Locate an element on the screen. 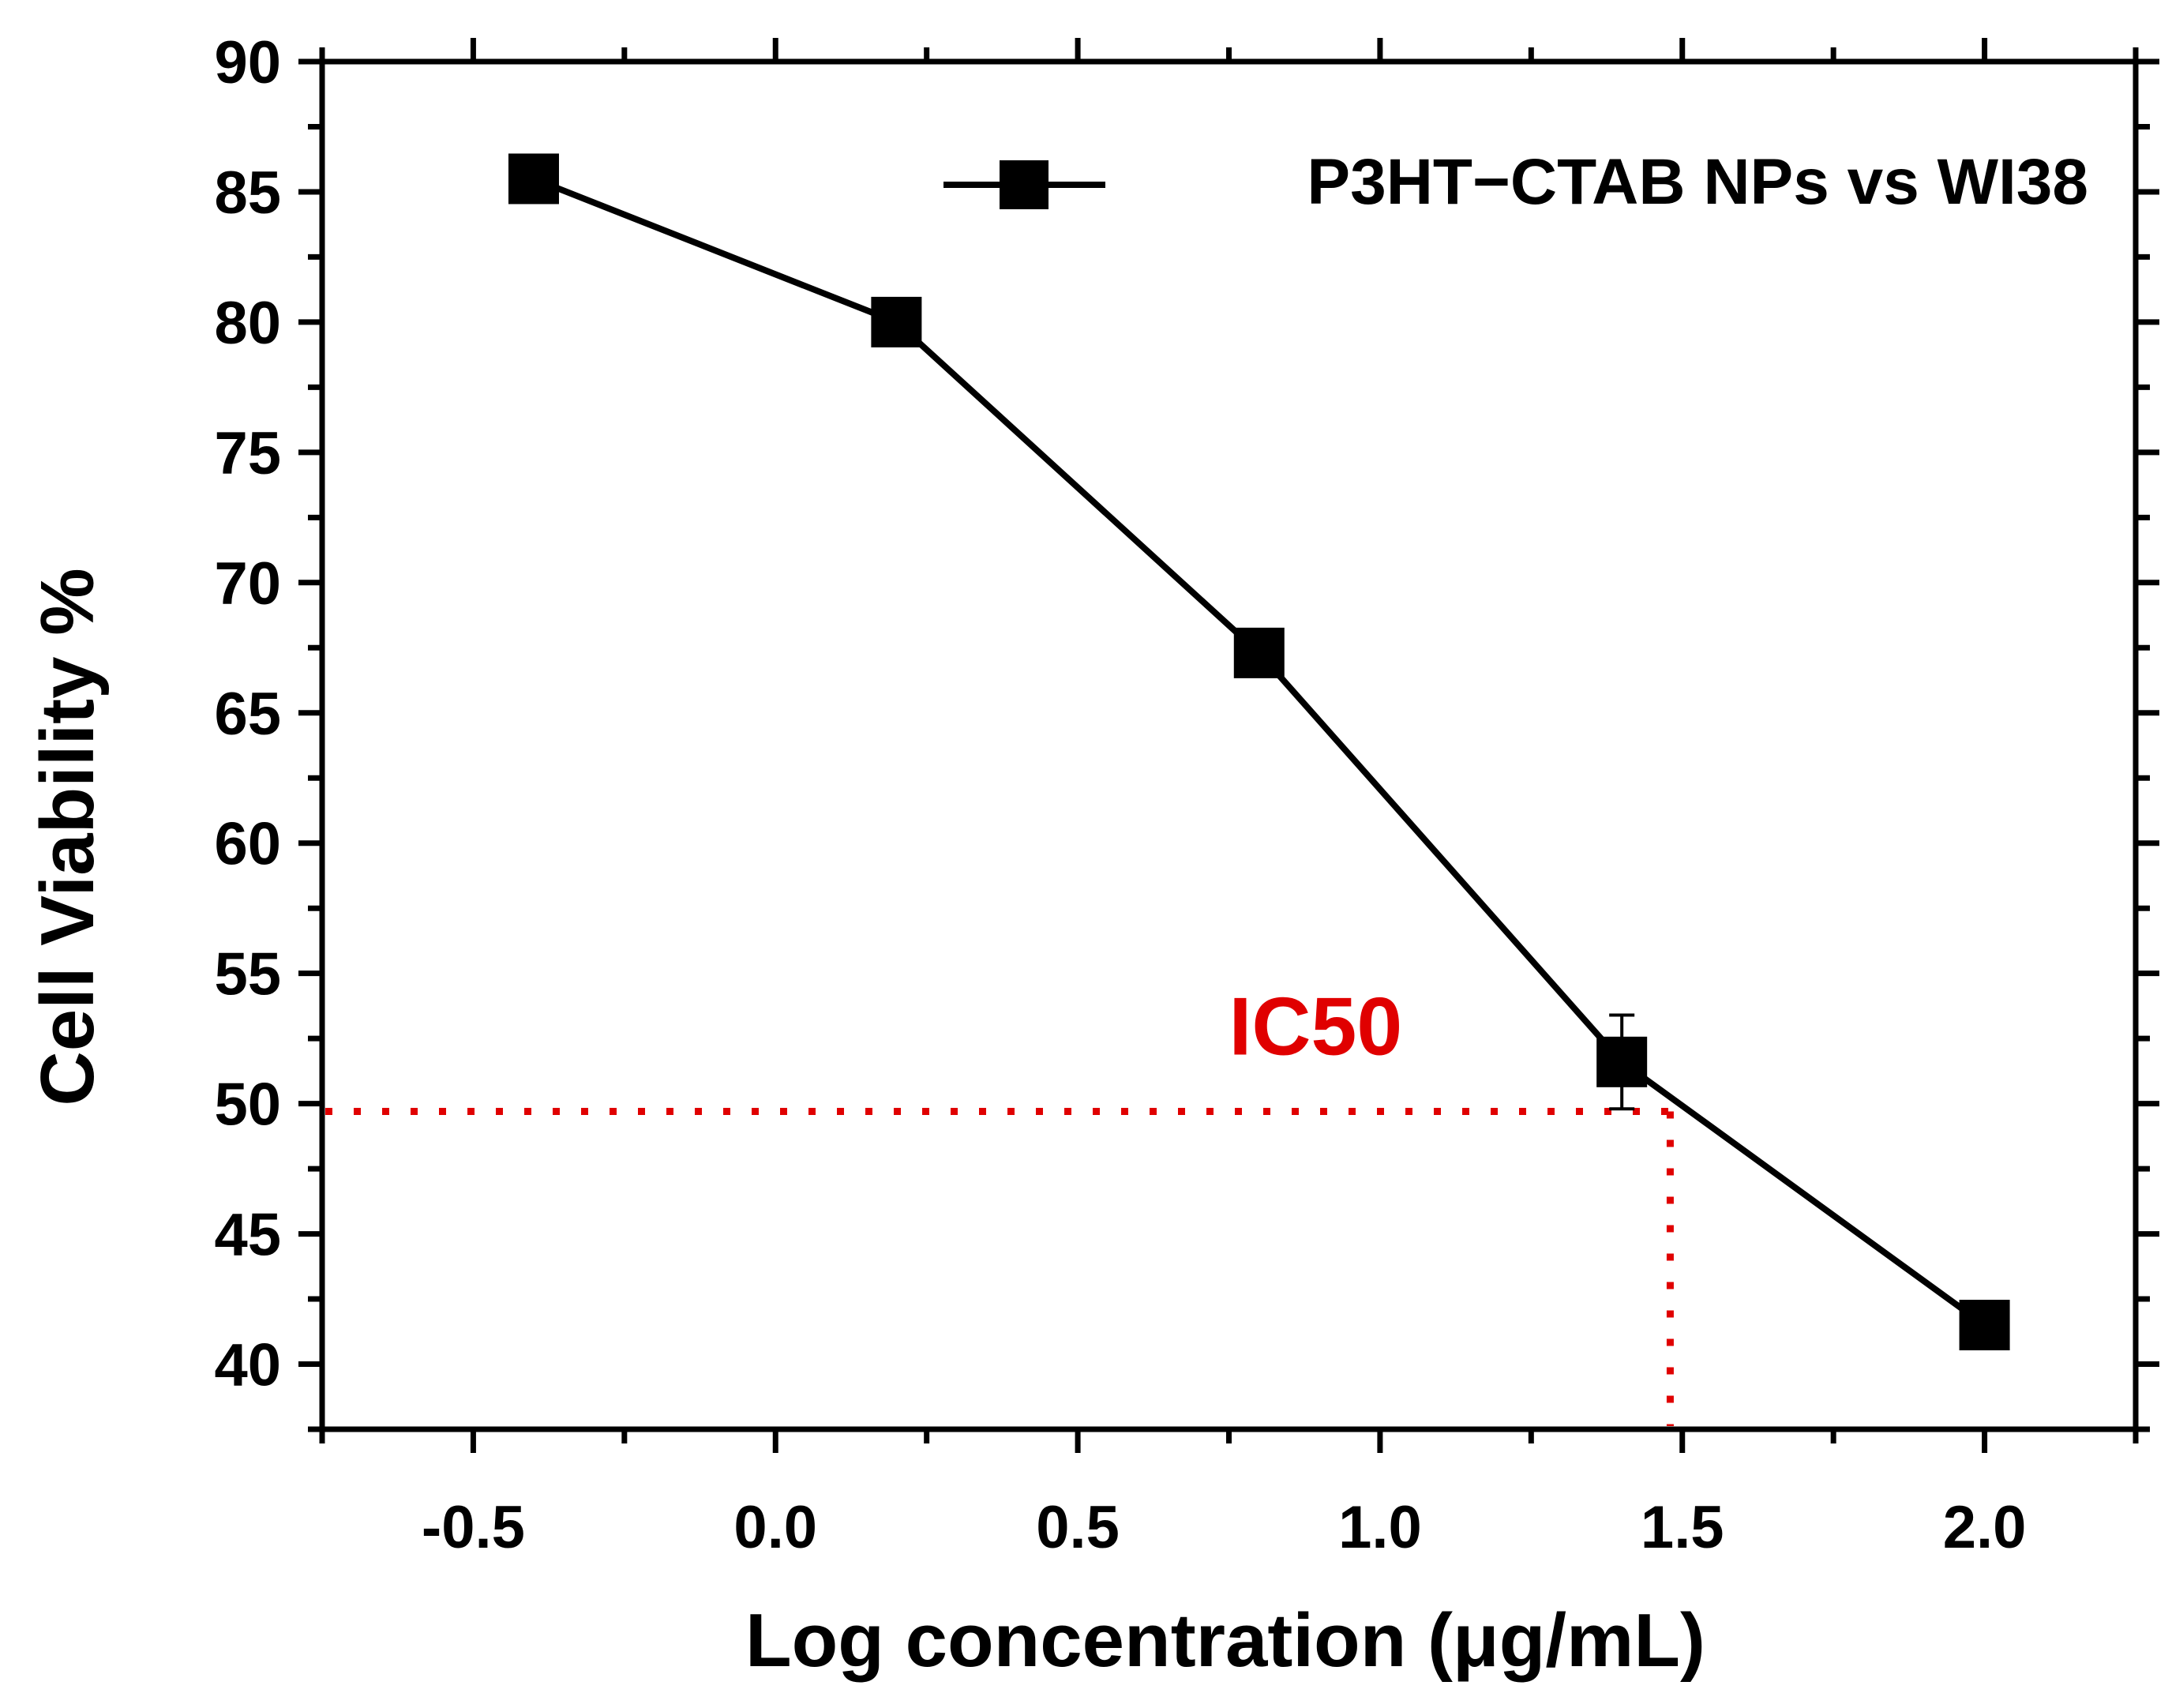  x-tick-label: 1.0 is located at coordinates (1380, 1527).